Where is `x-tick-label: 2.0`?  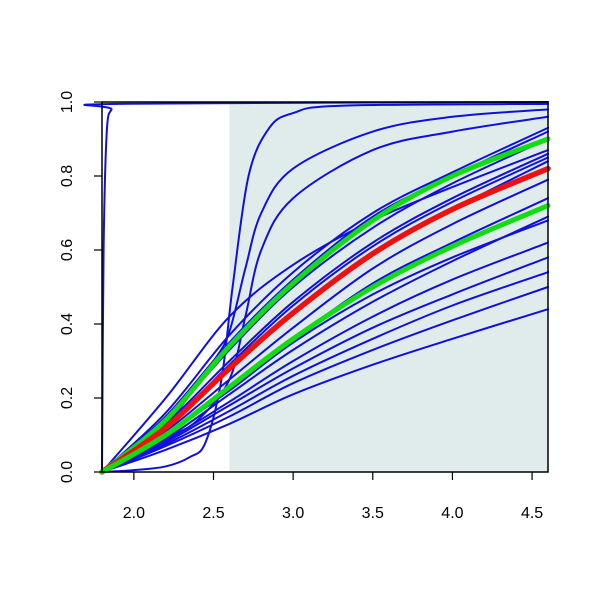
x-tick-label: 2.0 is located at coordinates (134, 513).